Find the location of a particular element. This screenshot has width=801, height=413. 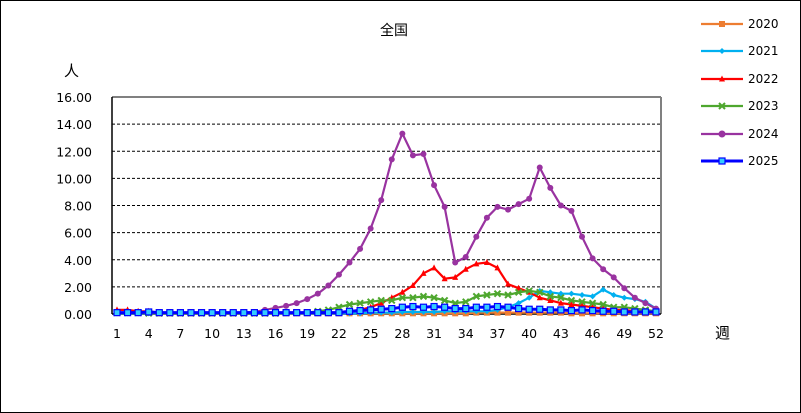

series-2025 is located at coordinates (386, 309).